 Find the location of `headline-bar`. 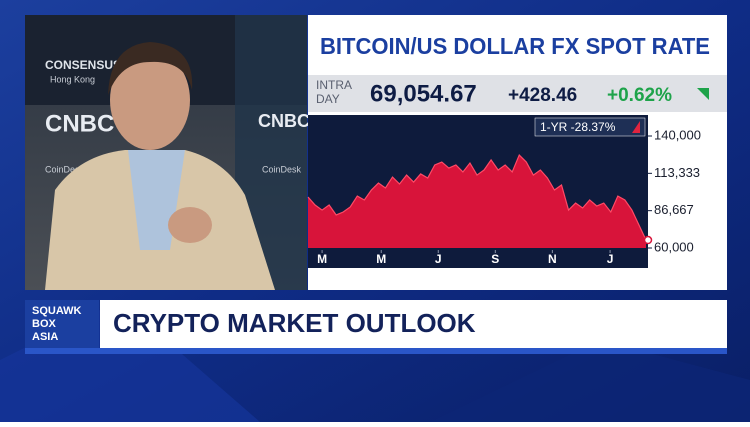

headline-bar is located at coordinates (413, 324).